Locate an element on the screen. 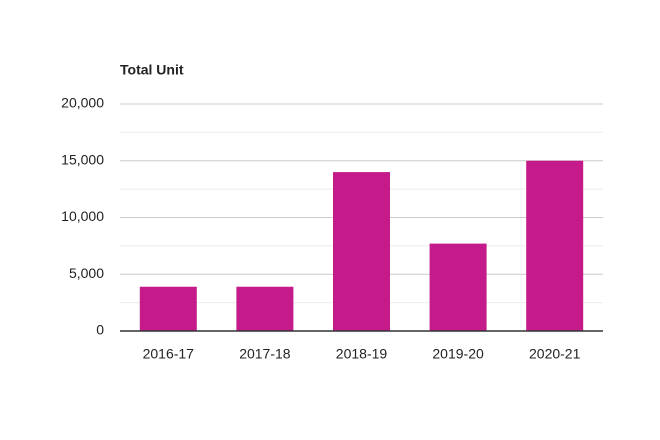 Image resolution: width=660 pixels, height=440 pixels. chart-title: Total Unit is located at coordinates (152, 70).